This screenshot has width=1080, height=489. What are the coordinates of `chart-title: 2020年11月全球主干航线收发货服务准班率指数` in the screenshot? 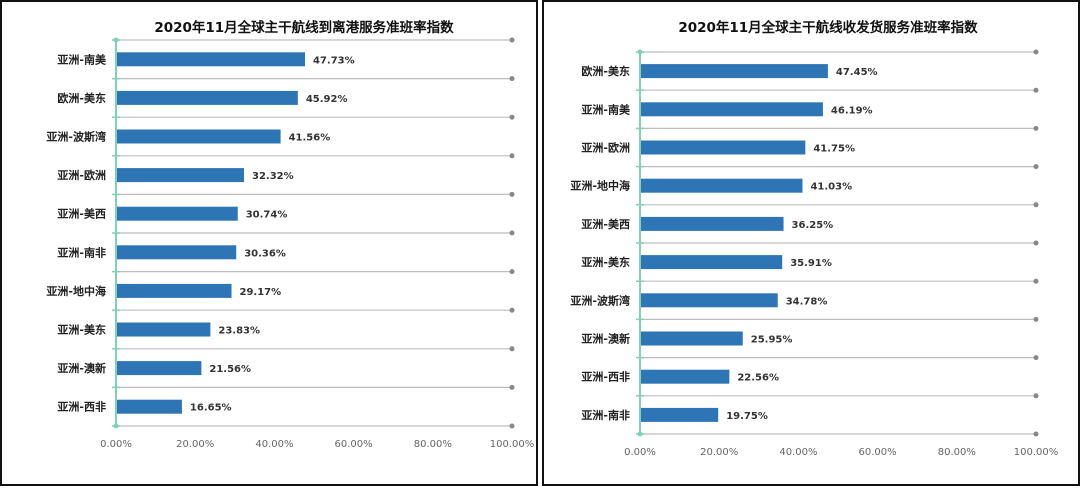 It's located at (828, 27).